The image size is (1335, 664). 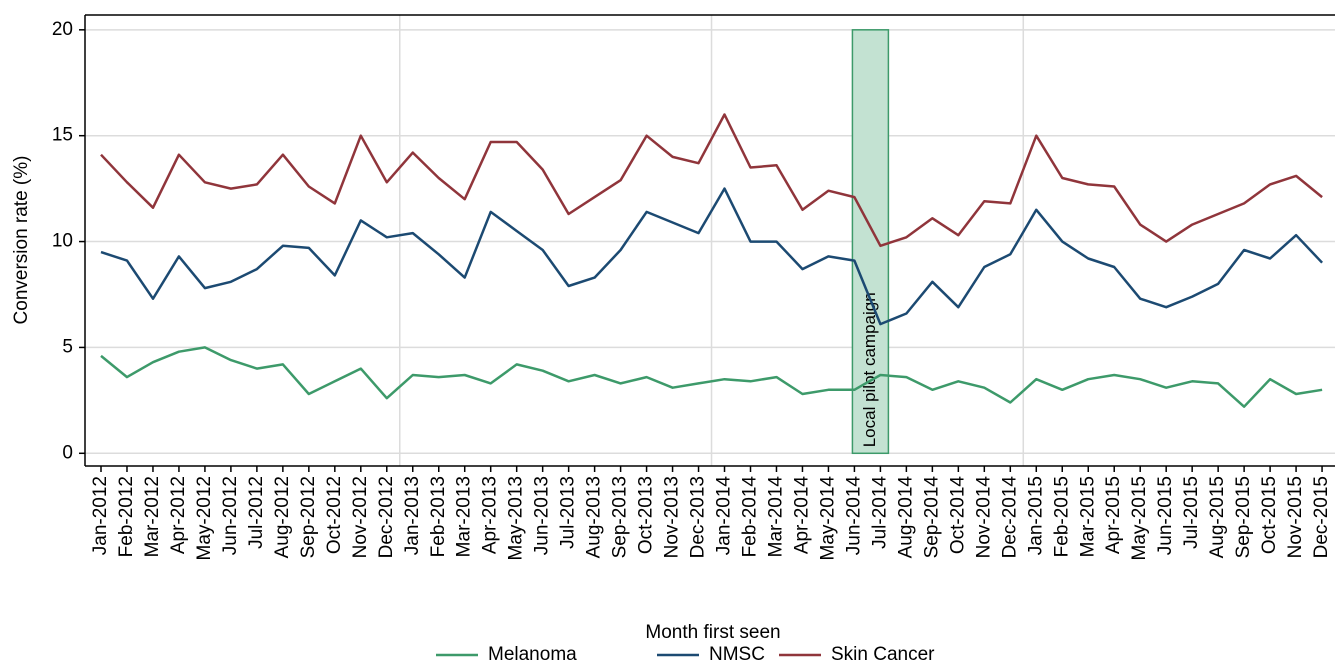 I want to click on x-tick-label: Apr-2013, so click(x=490, y=515).